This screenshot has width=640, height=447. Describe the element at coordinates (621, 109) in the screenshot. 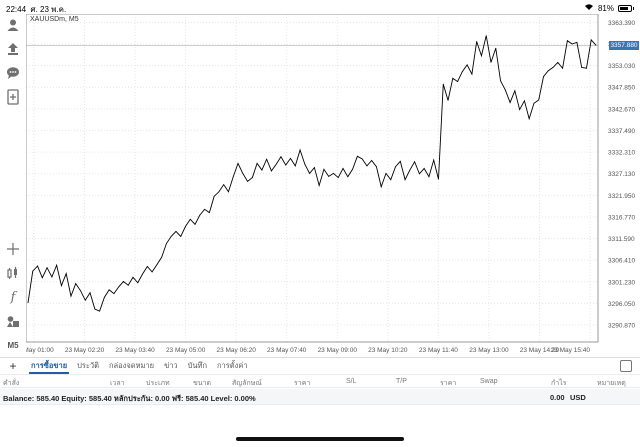

I see `y-tick-label: 3342.670` at that location.